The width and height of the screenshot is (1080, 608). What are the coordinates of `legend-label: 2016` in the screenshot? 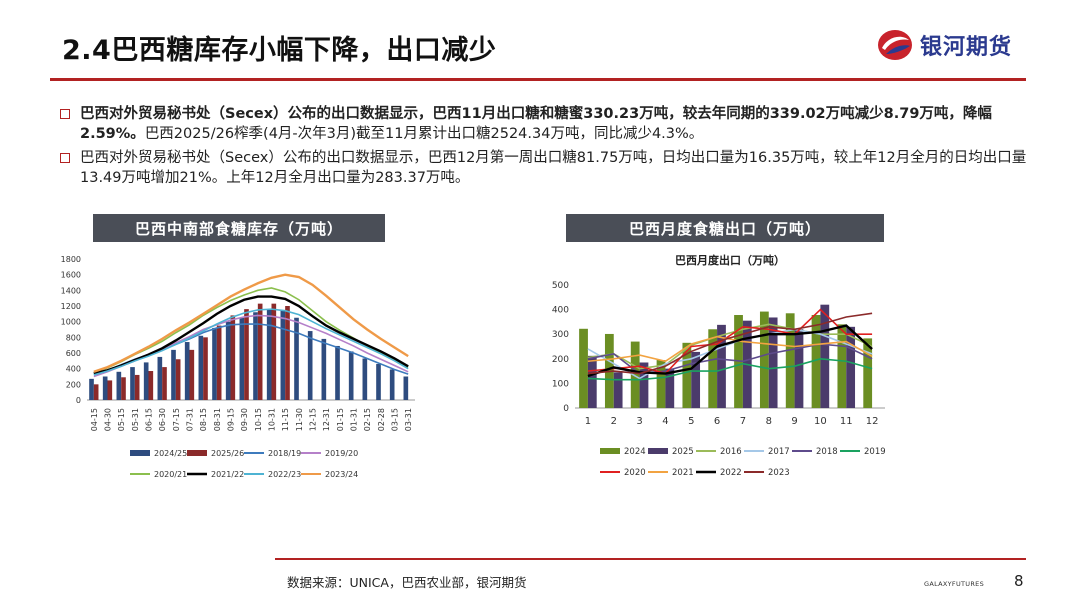 It's located at (731, 452).